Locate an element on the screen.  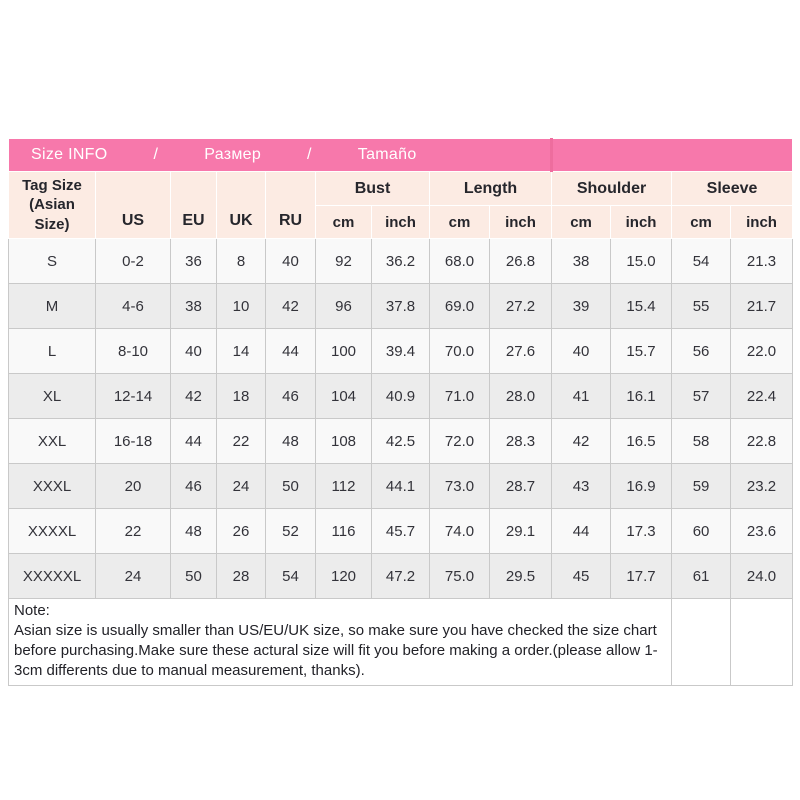
table-row: M 4-6 38 10 42 96 37.8 69.0 27.2 39 15.4 55 21.7 is located at coordinates (401, 306).